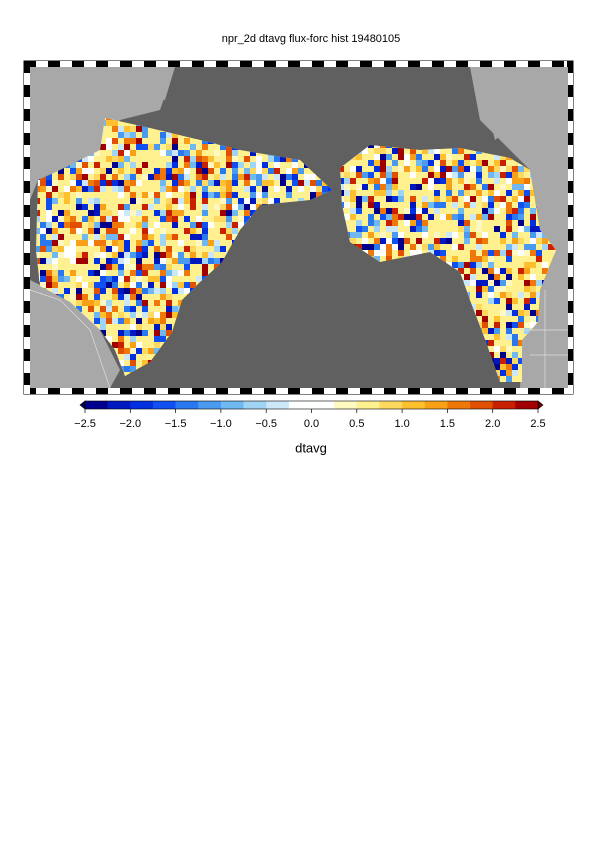 Image resolution: width=595 pixels, height=847 pixels. What do you see at coordinates (492, 424) in the screenshot?
I see `colorbar-tick-label: 2.0` at bounding box center [492, 424].